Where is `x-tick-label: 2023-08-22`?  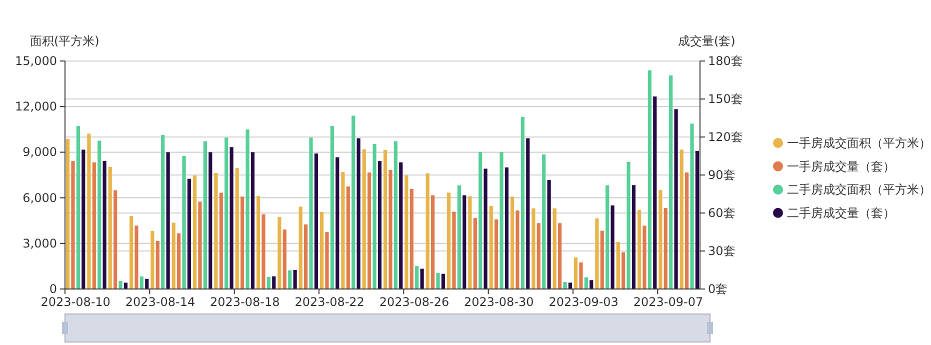 x-tick-label: 2023-08-22 is located at coordinates (329, 302).